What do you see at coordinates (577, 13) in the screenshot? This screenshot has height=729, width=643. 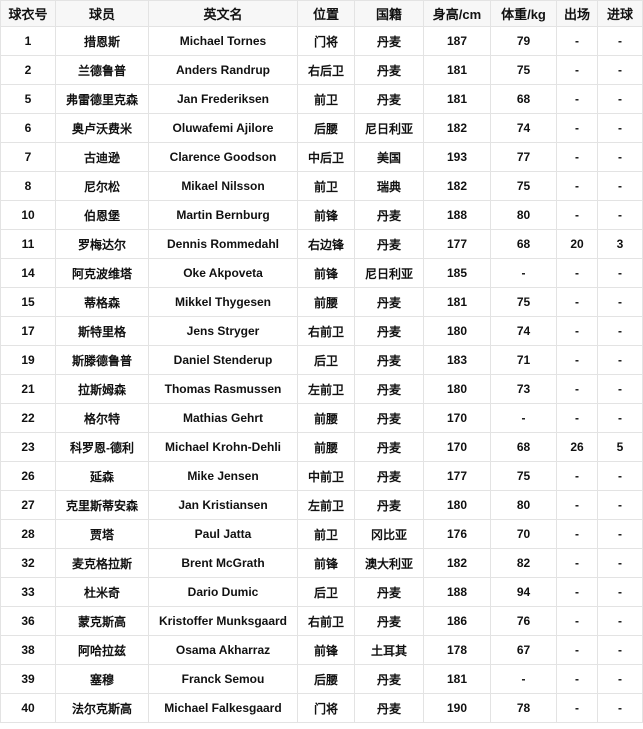 I see `column-header-appearances: 出场` at bounding box center [577, 13].